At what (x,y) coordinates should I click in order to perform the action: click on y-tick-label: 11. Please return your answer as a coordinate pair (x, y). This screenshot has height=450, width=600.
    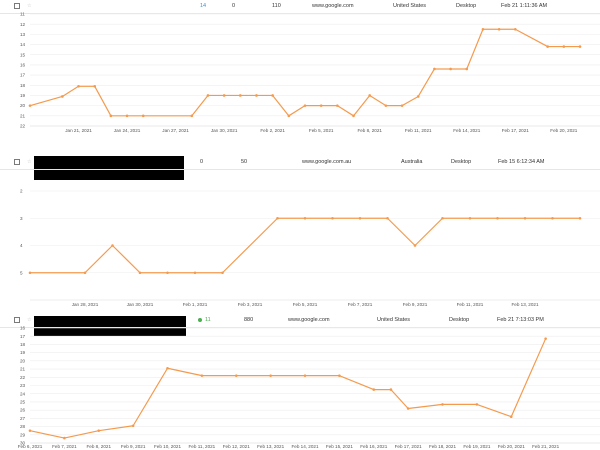
    Looking at the image, I should click on (22, 14).